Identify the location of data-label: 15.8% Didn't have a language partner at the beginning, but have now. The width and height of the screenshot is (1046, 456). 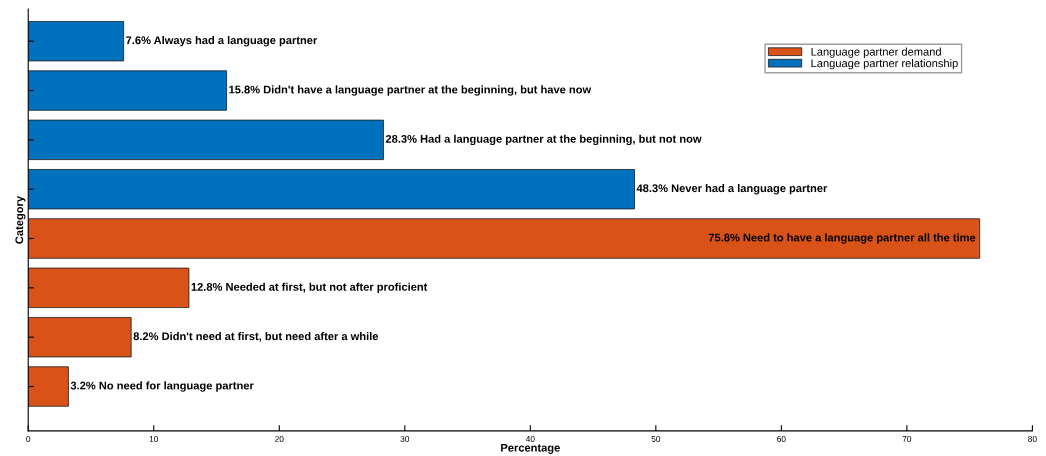
(410, 90).